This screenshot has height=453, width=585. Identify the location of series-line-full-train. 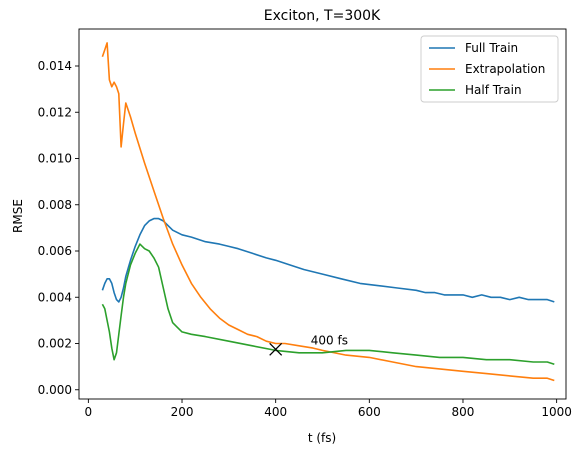
(328, 260).